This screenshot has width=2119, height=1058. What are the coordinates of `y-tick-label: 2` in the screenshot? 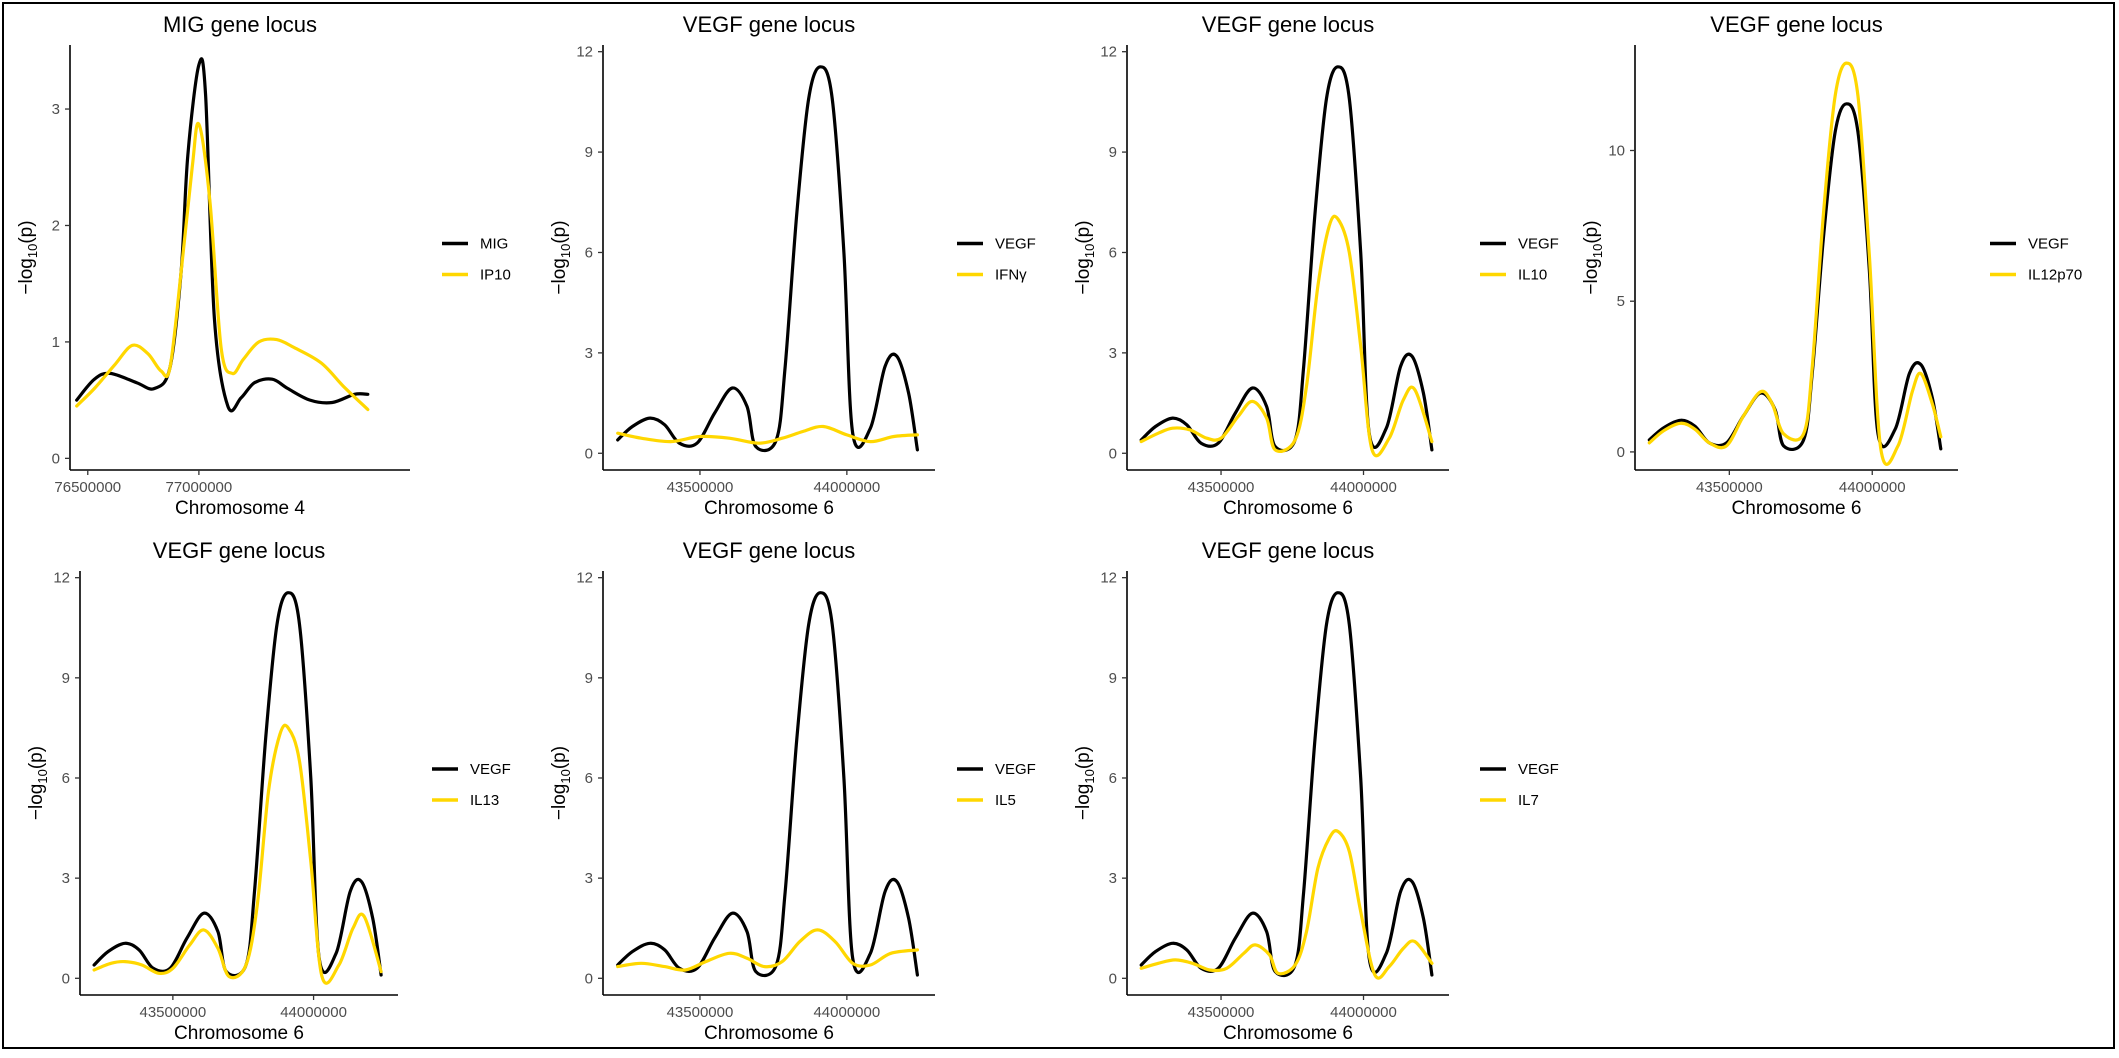 It's located at (56, 225).